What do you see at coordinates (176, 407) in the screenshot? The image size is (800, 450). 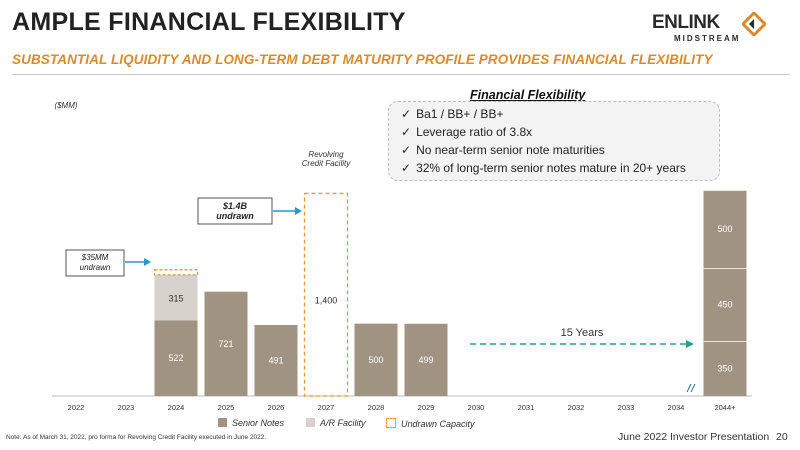 I see `x-tick-label: 2024` at bounding box center [176, 407].